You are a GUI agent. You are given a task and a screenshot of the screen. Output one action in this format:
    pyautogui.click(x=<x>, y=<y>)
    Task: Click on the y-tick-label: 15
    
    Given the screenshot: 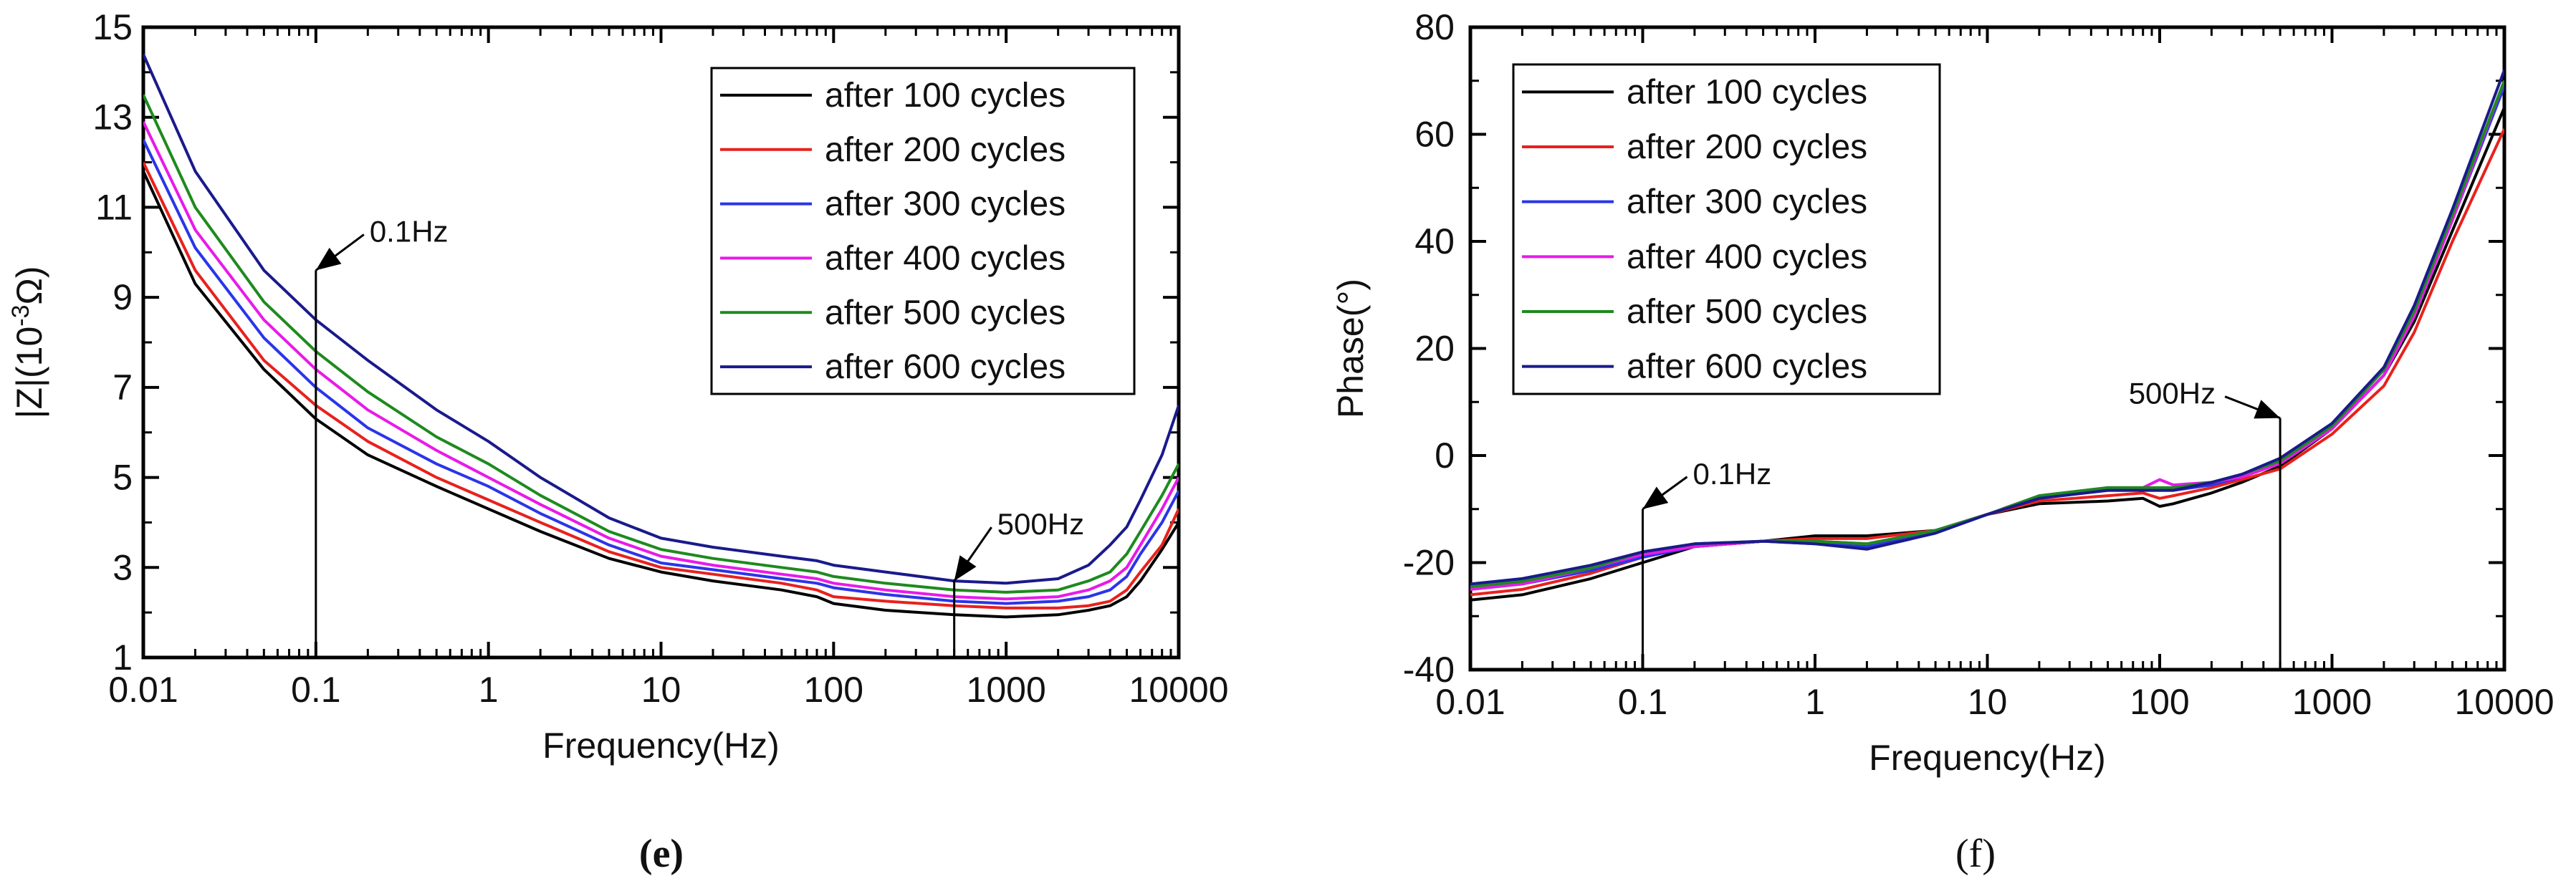 What is the action you would take?
    pyautogui.click(x=113, y=27)
    